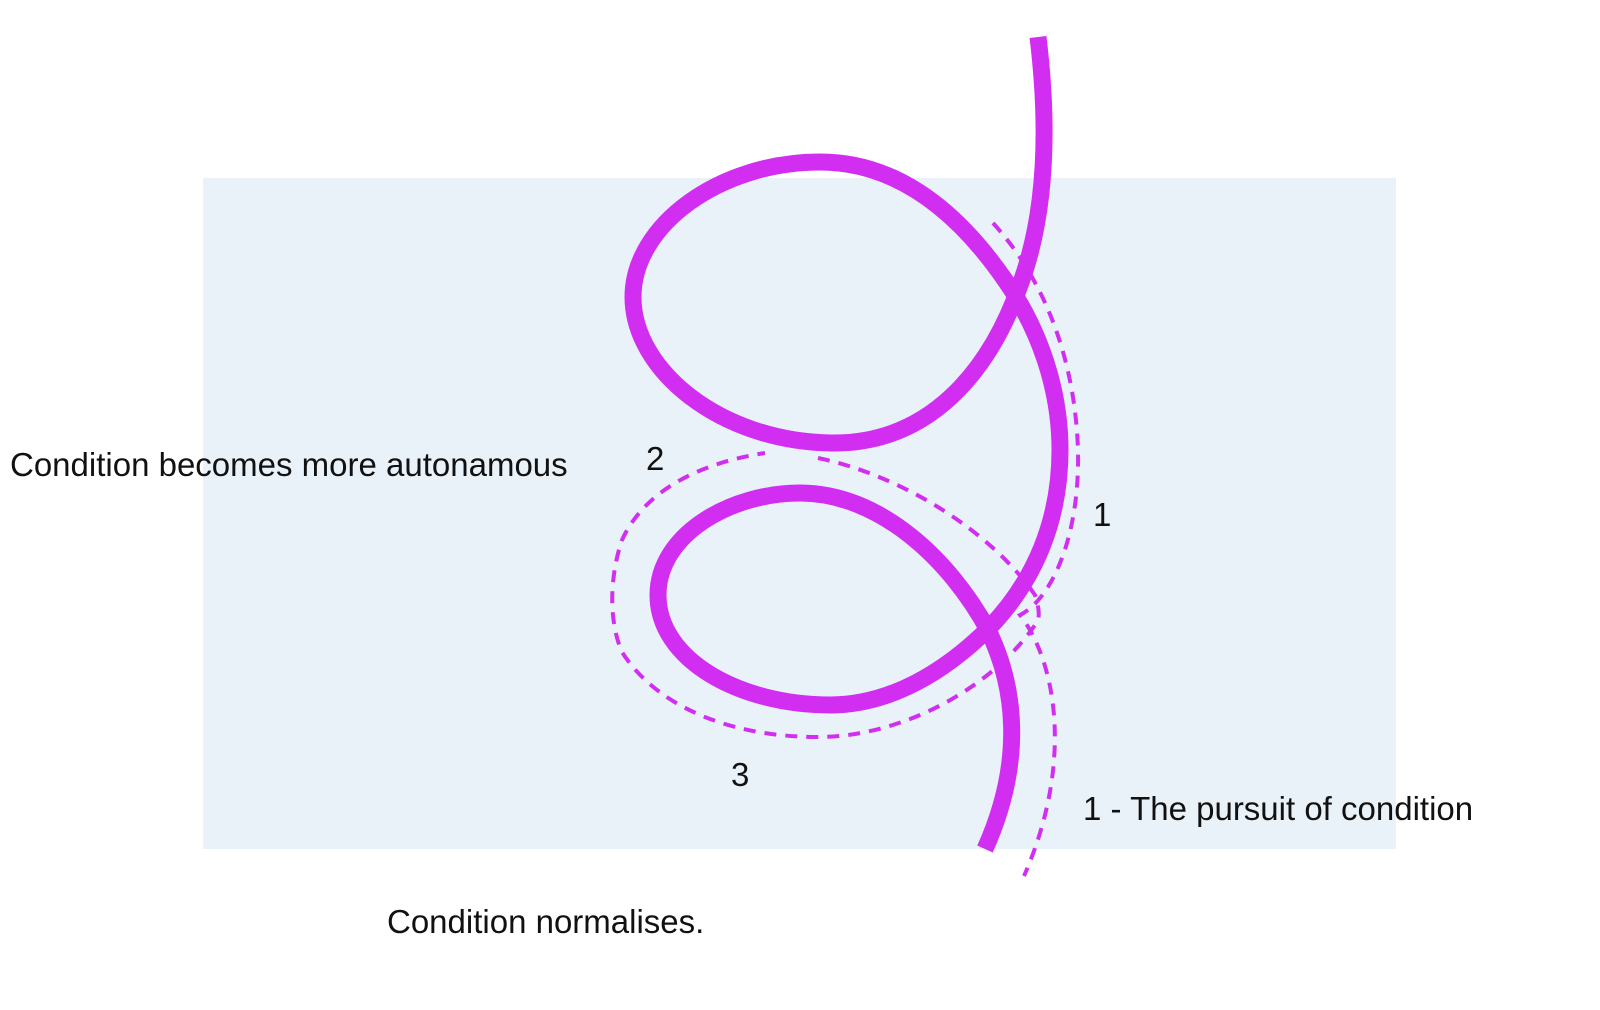 The height and width of the screenshot is (1010, 1600). Describe the element at coordinates (1036, 549) in the screenshot. I see `dashed-pursuit-path` at that location.